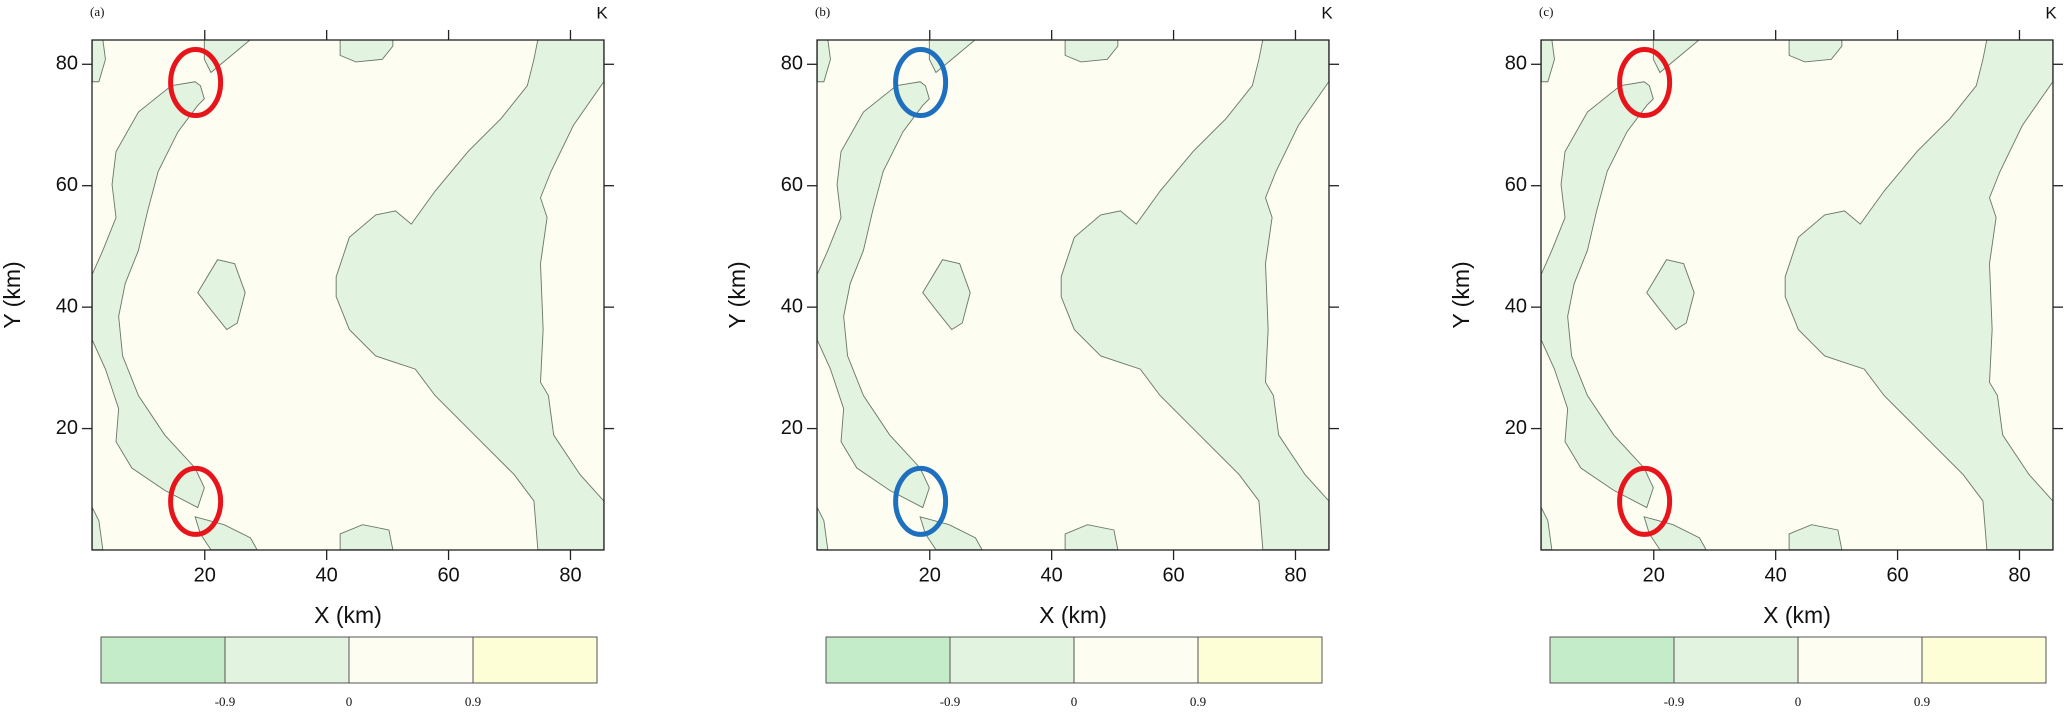 The image size is (2067, 715). What do you see at coordinates (1546, 11) in the screenshot?
I see `panel-label: (c)` at bounding box center [1546, 11].